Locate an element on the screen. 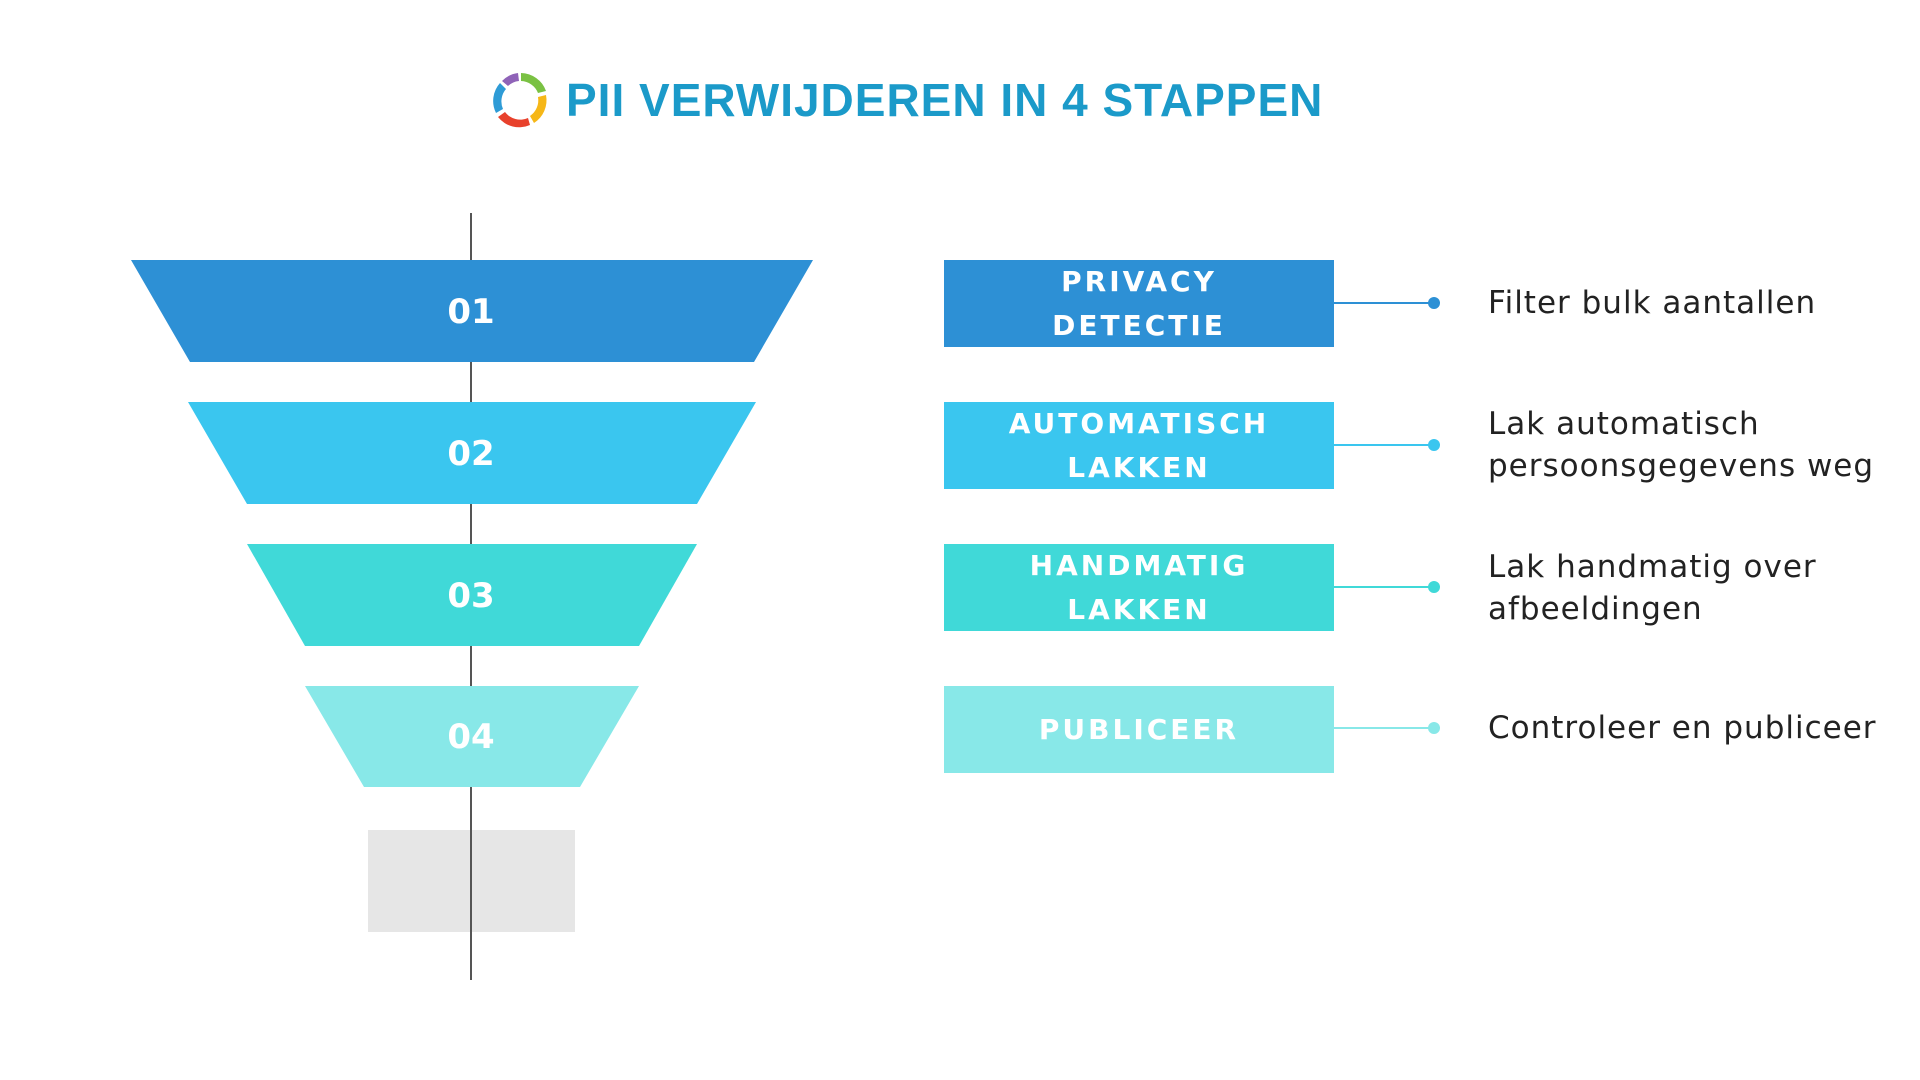 Image resolution: width=1920 pixels, height=1080 pixels. step-label-line1: AUTOMATISCH is located at coordinates (1139, 423).